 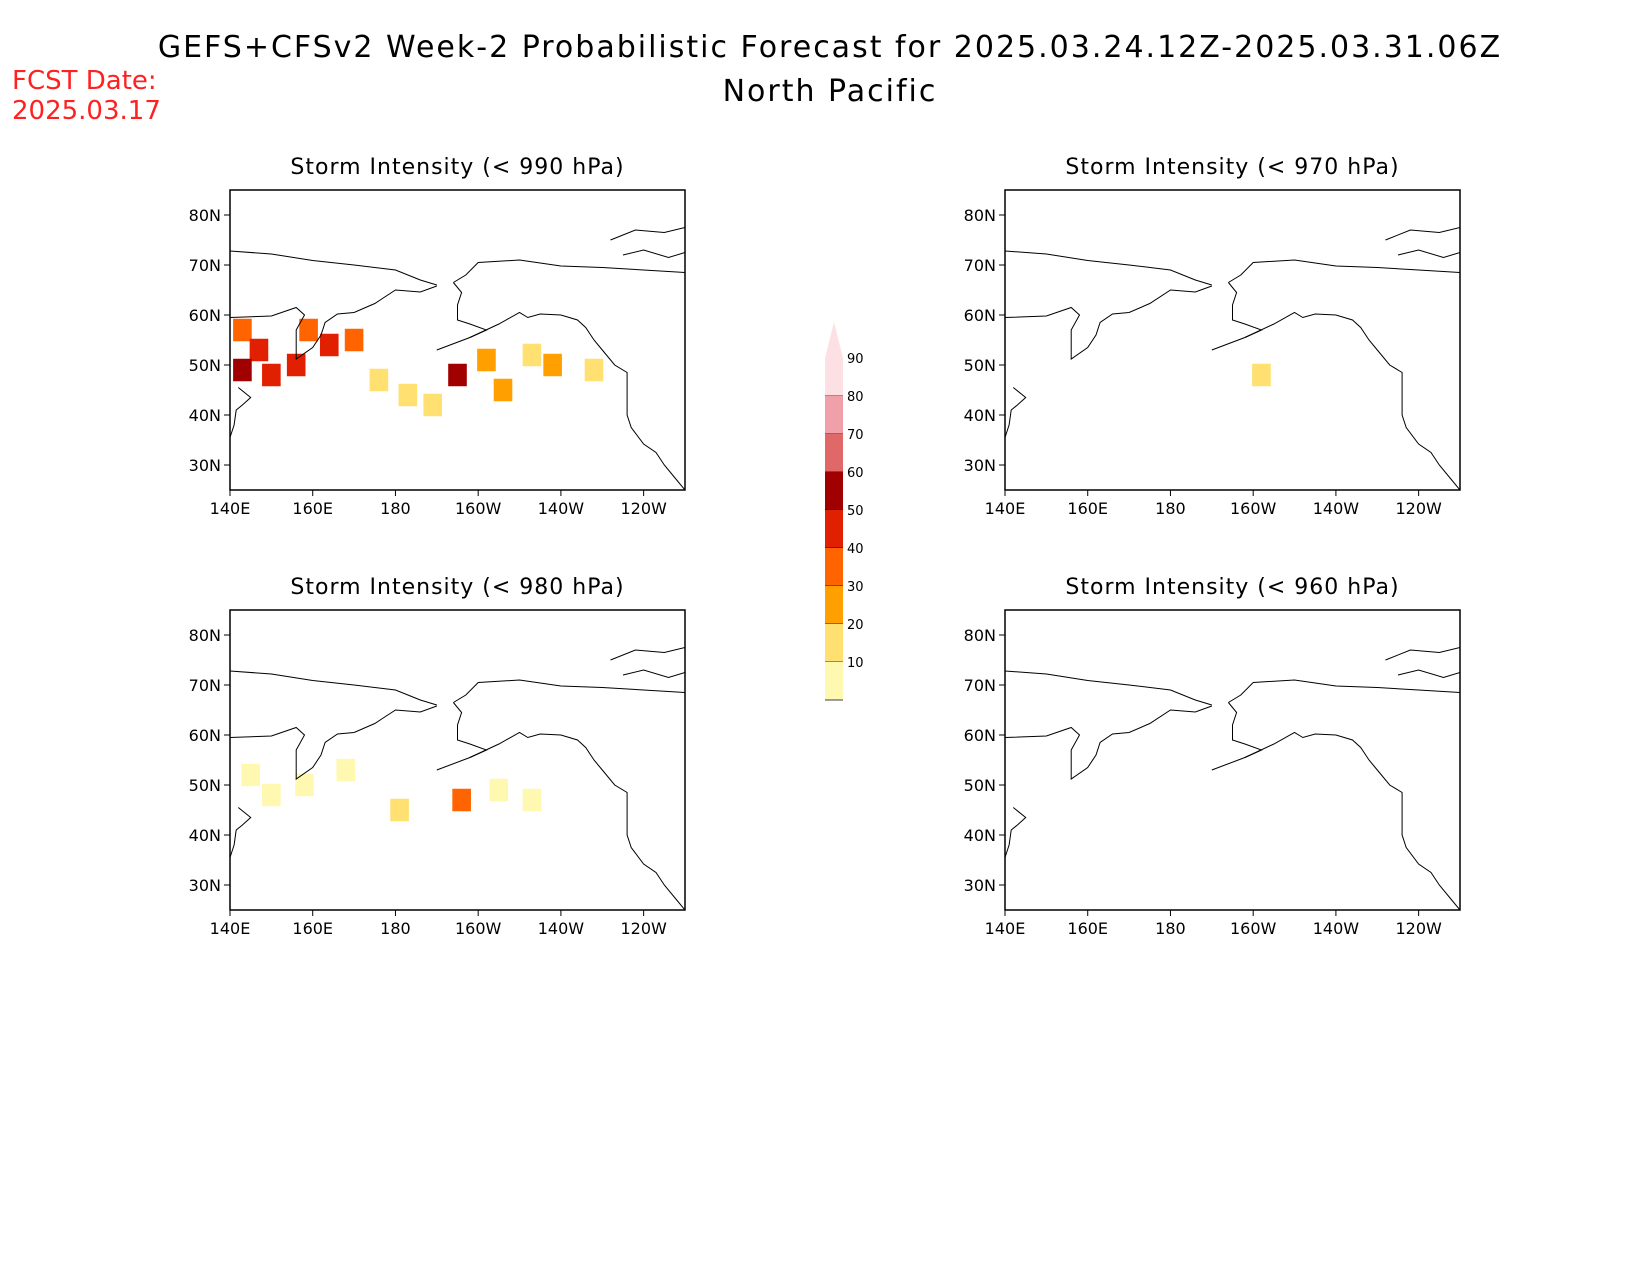 I want to click on legend-label: 20, so click(x=855, y=625).